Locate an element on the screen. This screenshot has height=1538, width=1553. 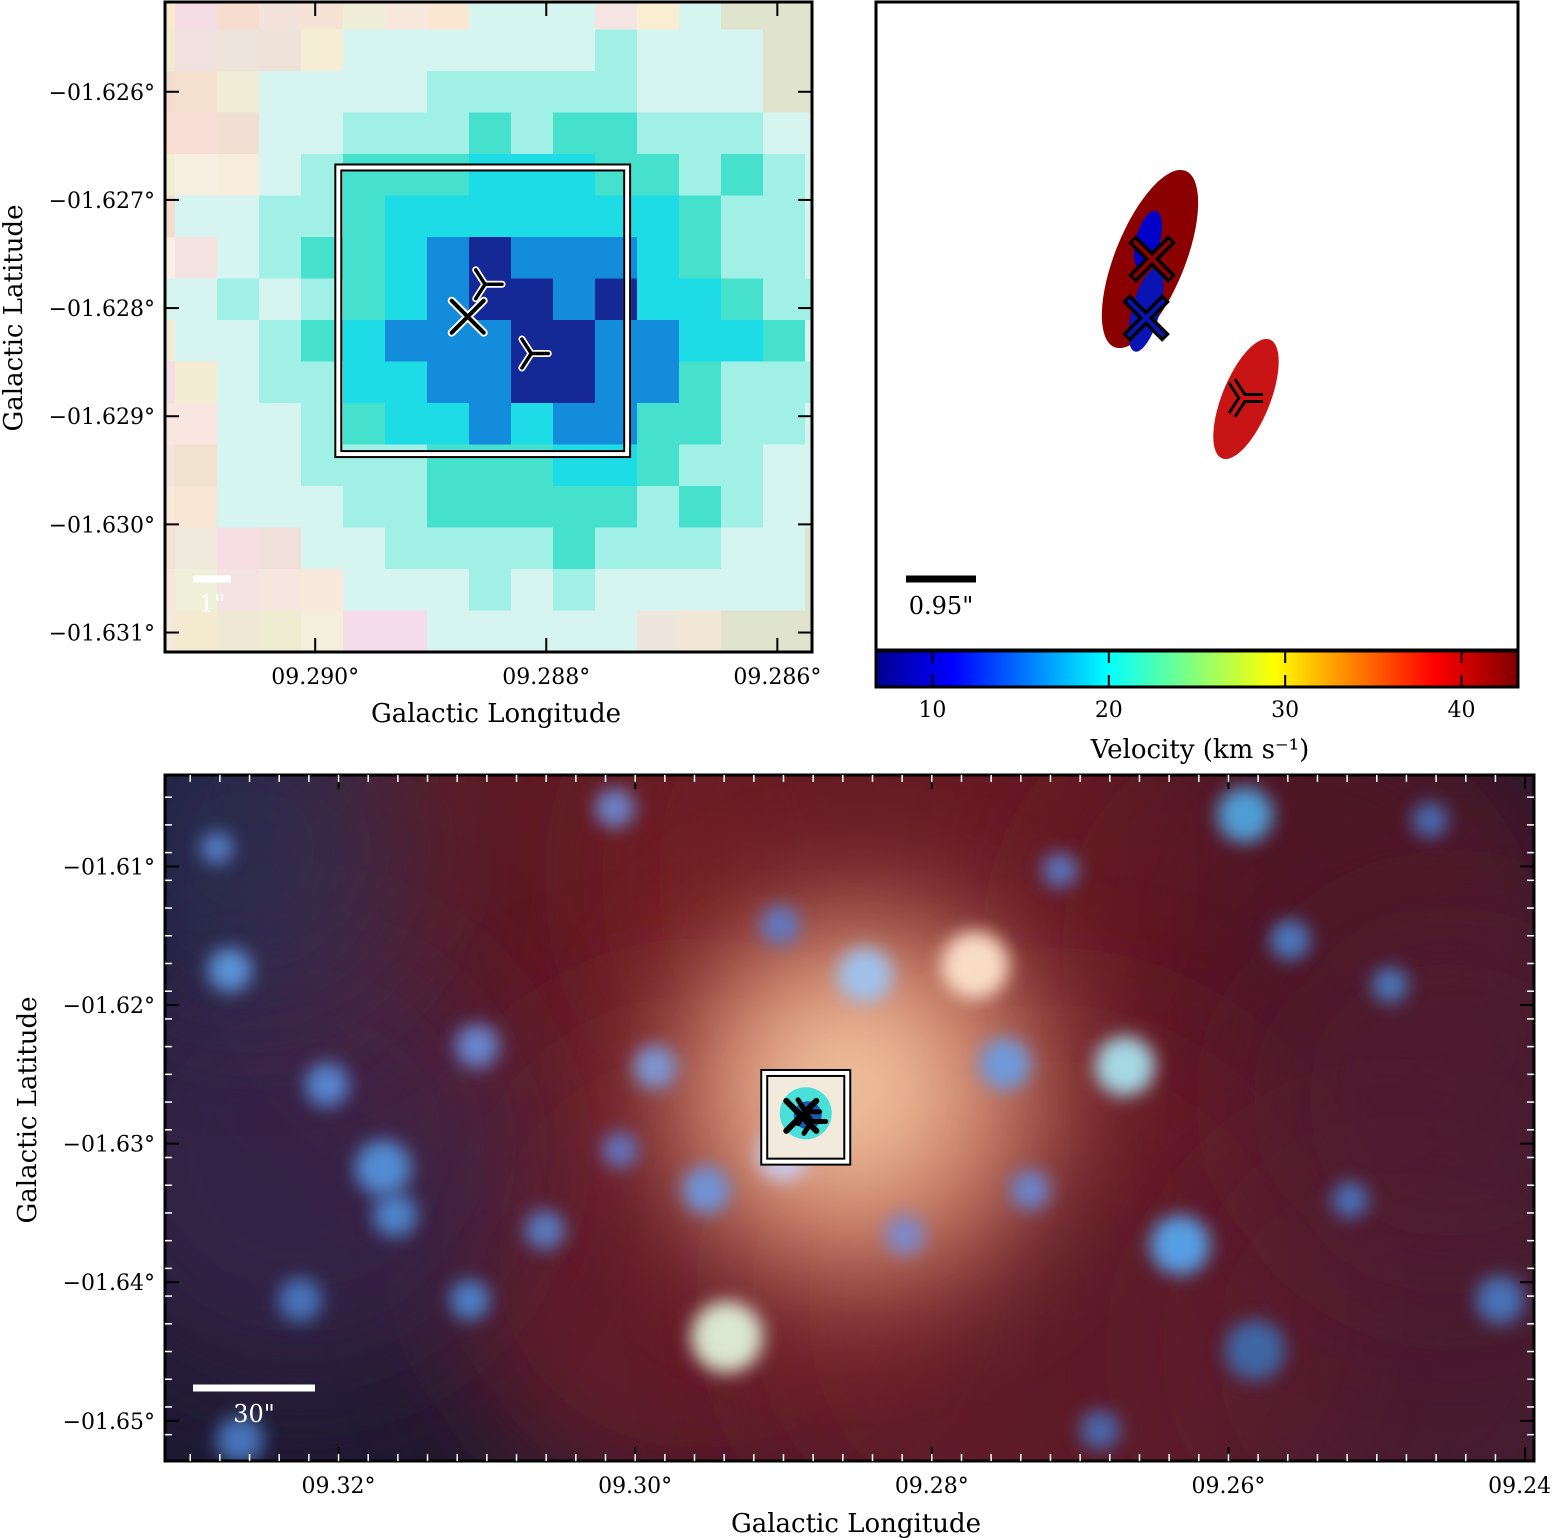
colorbar-tick-label: 10 is located at coordinates (932, 710).